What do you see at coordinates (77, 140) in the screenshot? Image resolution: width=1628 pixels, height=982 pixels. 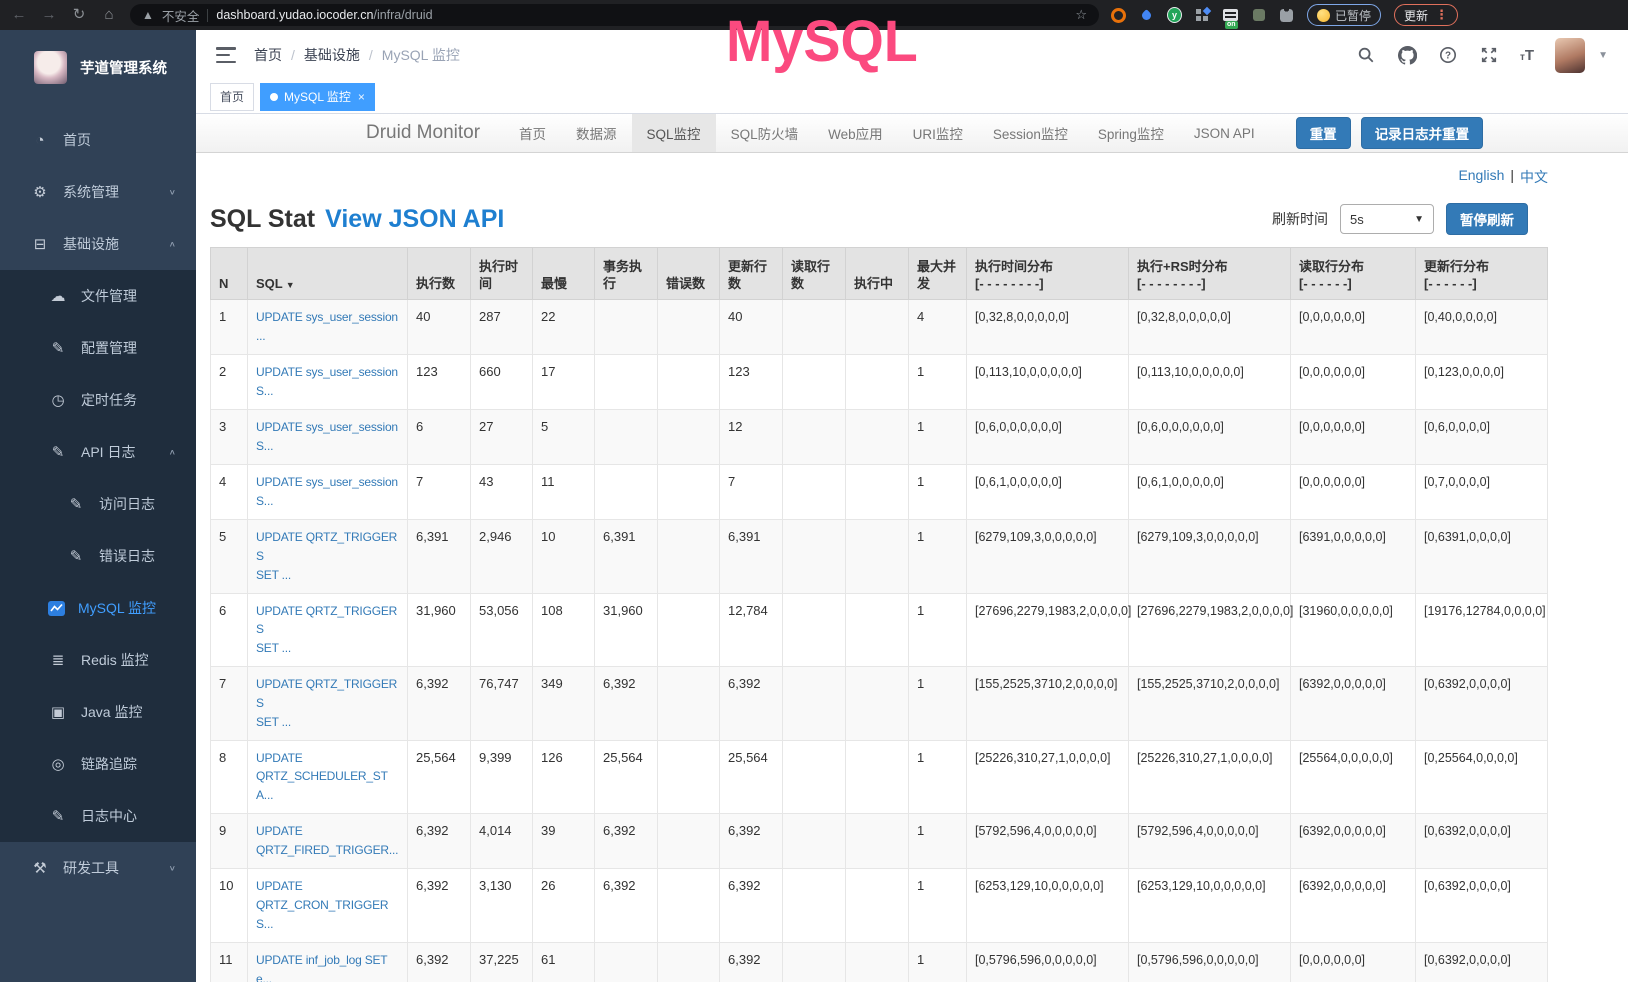 I see `sidebar-item-label: 首页` at bounding box center [77, 140].